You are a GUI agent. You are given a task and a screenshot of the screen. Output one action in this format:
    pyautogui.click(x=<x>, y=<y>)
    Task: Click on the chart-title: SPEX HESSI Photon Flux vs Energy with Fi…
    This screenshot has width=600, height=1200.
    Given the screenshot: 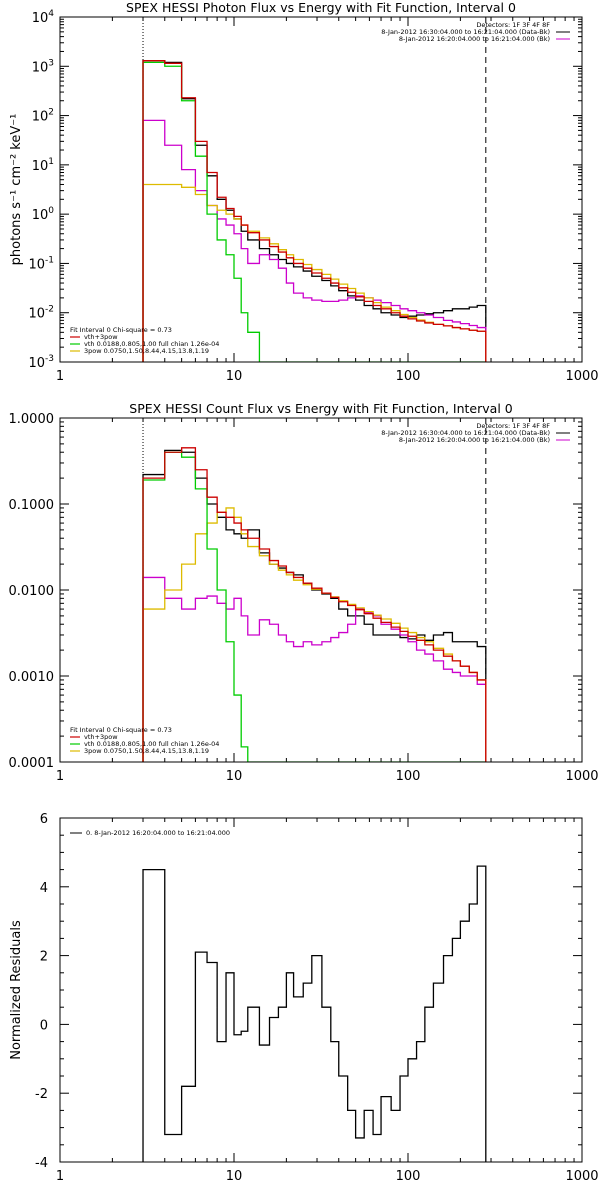 What is the action you would take?
    pyautogui.click(x=321, y=7)
    